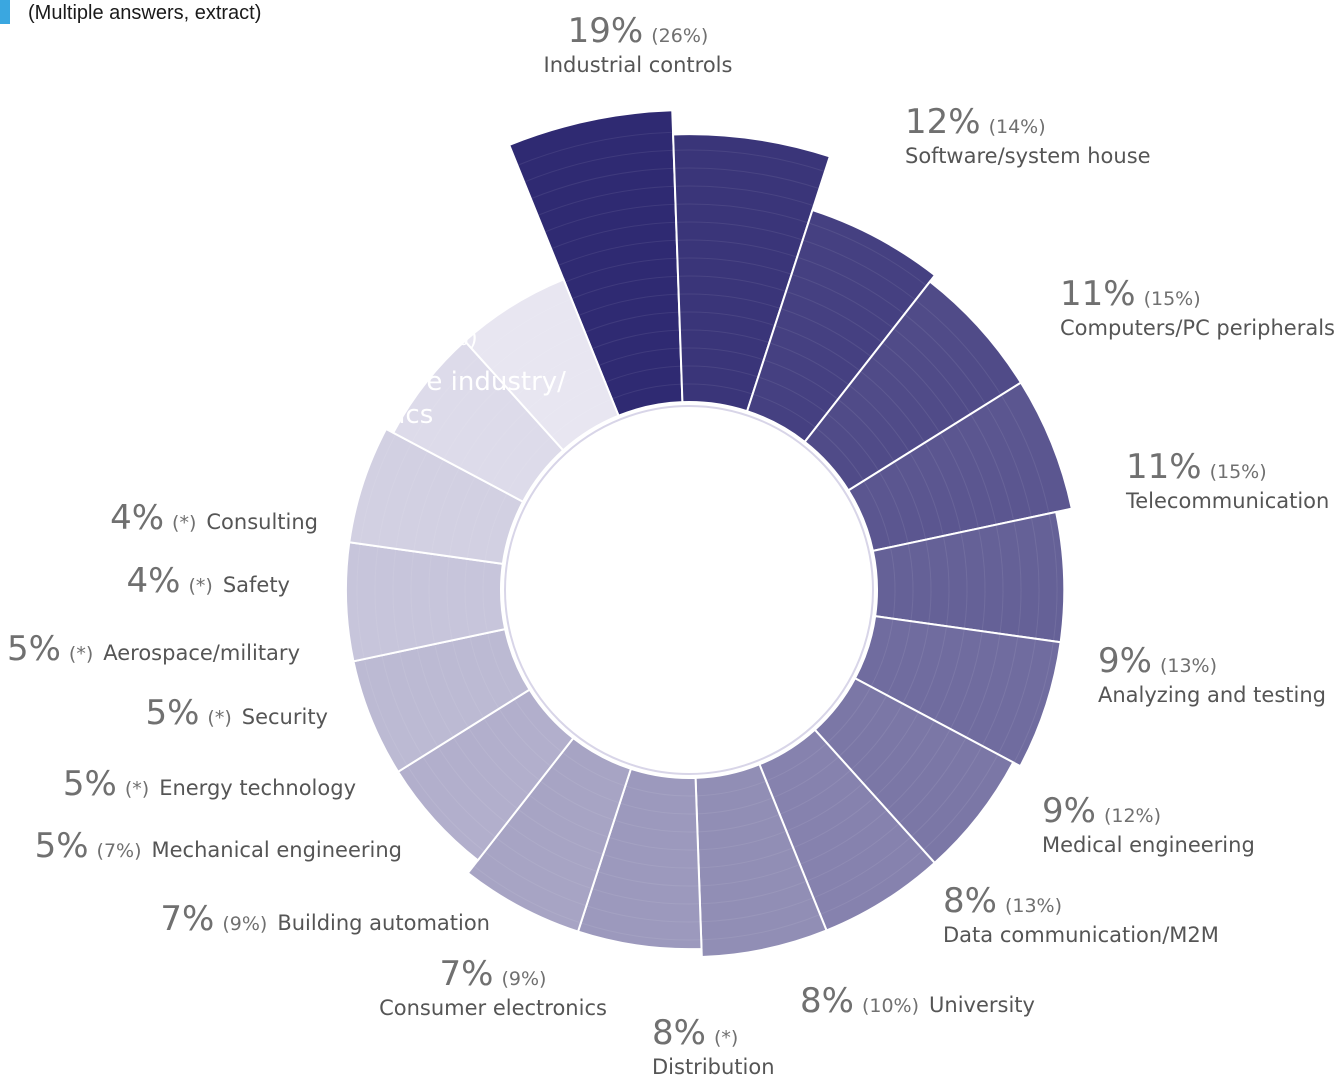 The width and height of the screenshot is (1334, 1079). Describe the element at coordinates (1125, 661) in the screenshot. I see `slice-percent: 9%` at that location.